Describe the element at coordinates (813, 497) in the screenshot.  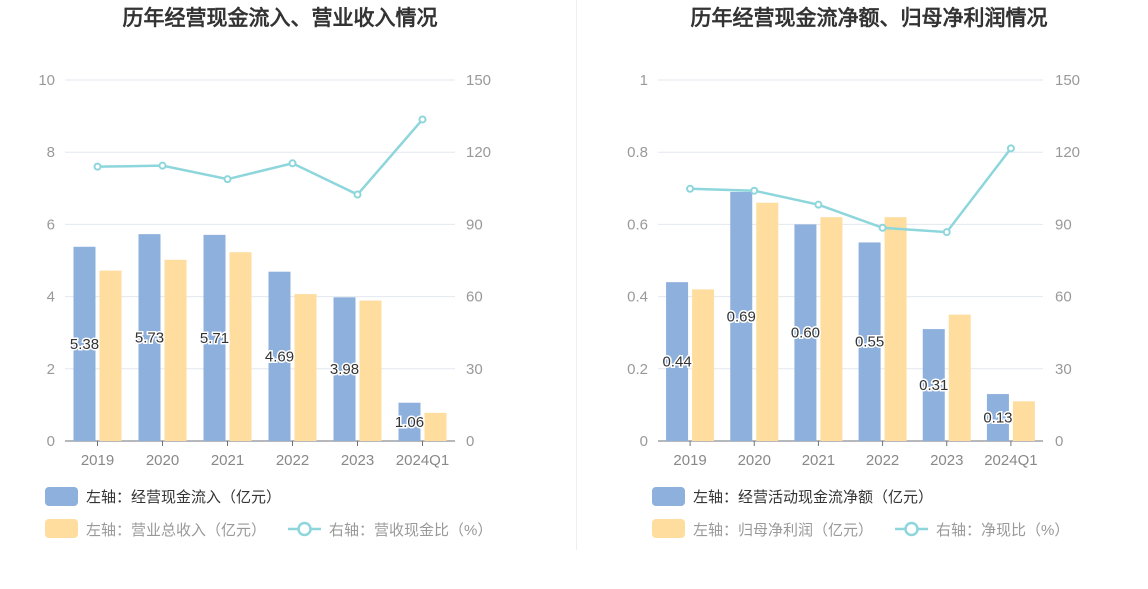
I see `legend-label-primary: 左轴：经营活动现金流净额（亿元）` at that location.